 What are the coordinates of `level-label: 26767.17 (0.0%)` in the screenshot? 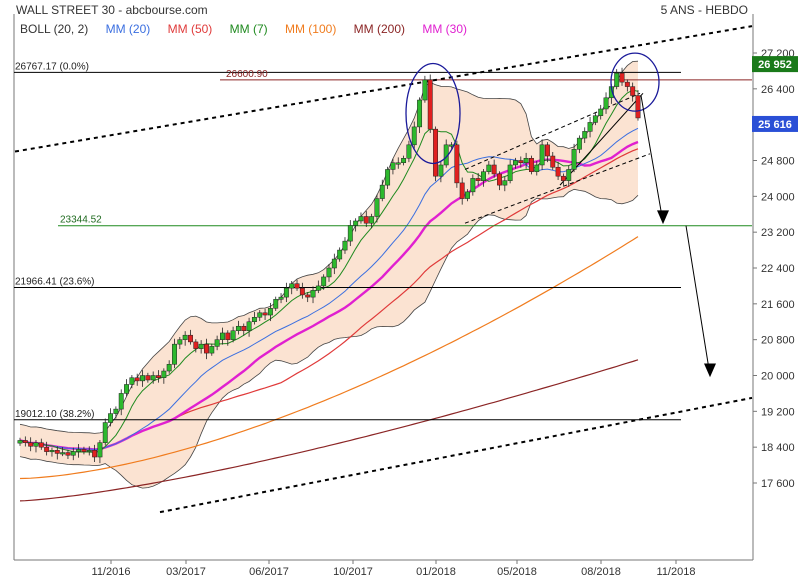 It's located at (52, 66).